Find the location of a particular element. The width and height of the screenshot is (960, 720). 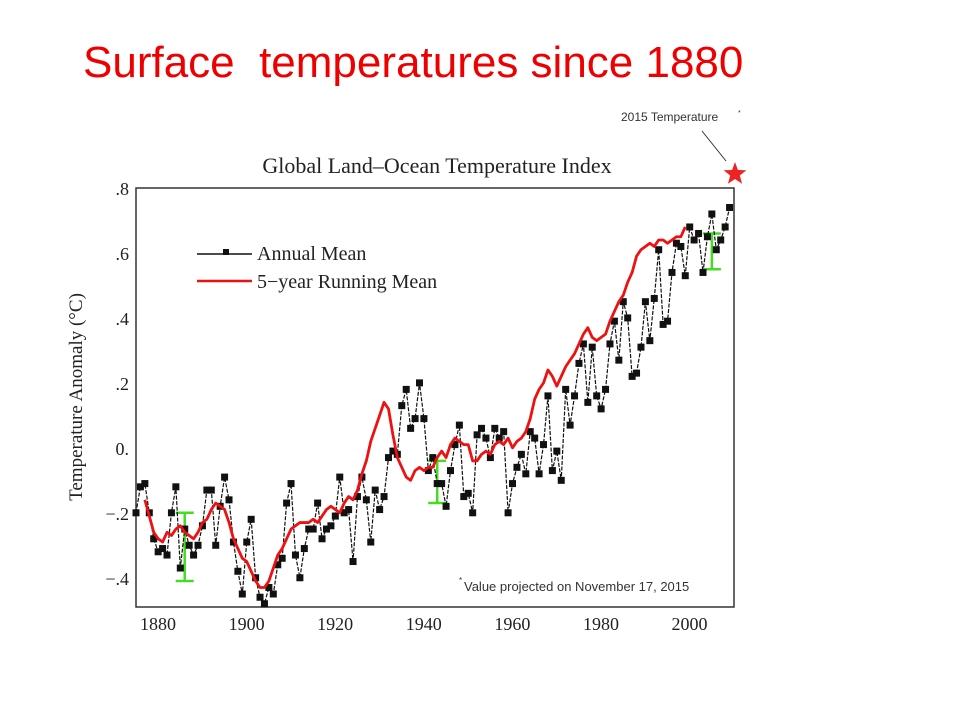

legend-annual-label: Annual Mean is located at coordinates (311, 254).